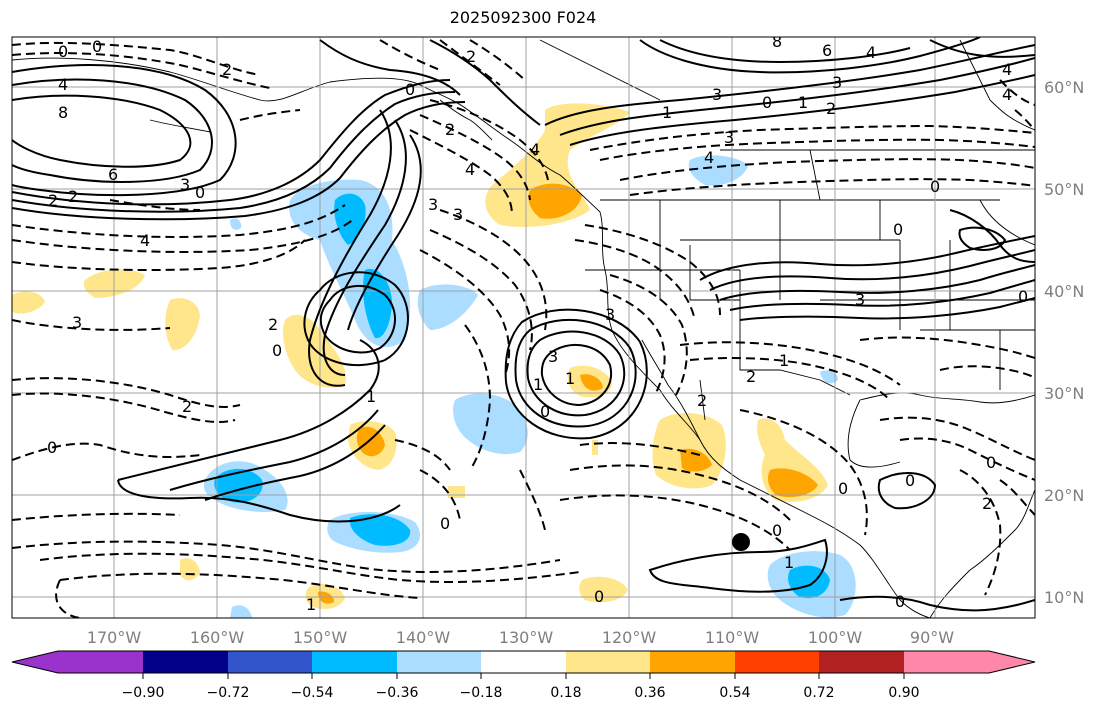 This screenshot has height=712, width=1105. What do you see at coordinates (523, 17) in the screenshot?
I see `map-title: 2025092300 F024` at bounding box center [523, 17].